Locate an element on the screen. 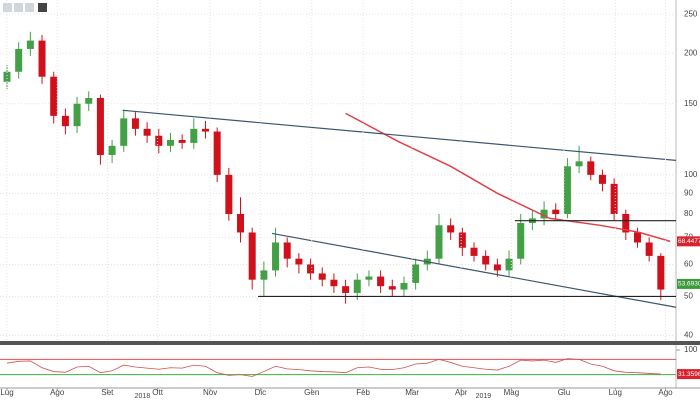  y-tick-label: 150 is located at coordinates (691, 103).